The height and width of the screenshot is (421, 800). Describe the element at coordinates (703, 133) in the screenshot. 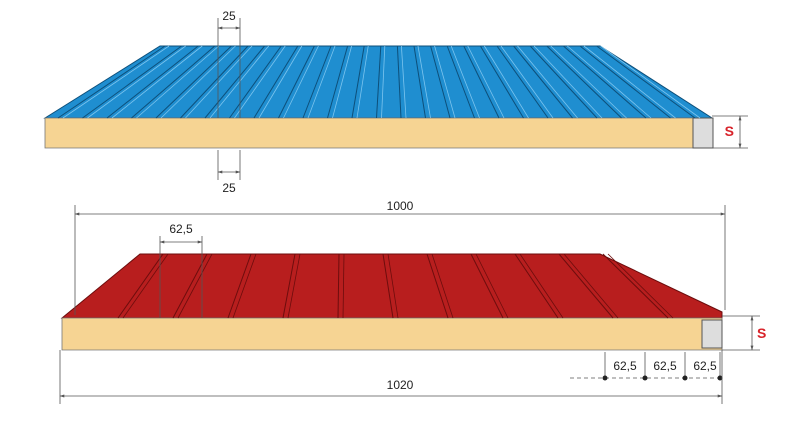

I see `top-lock` at that location.